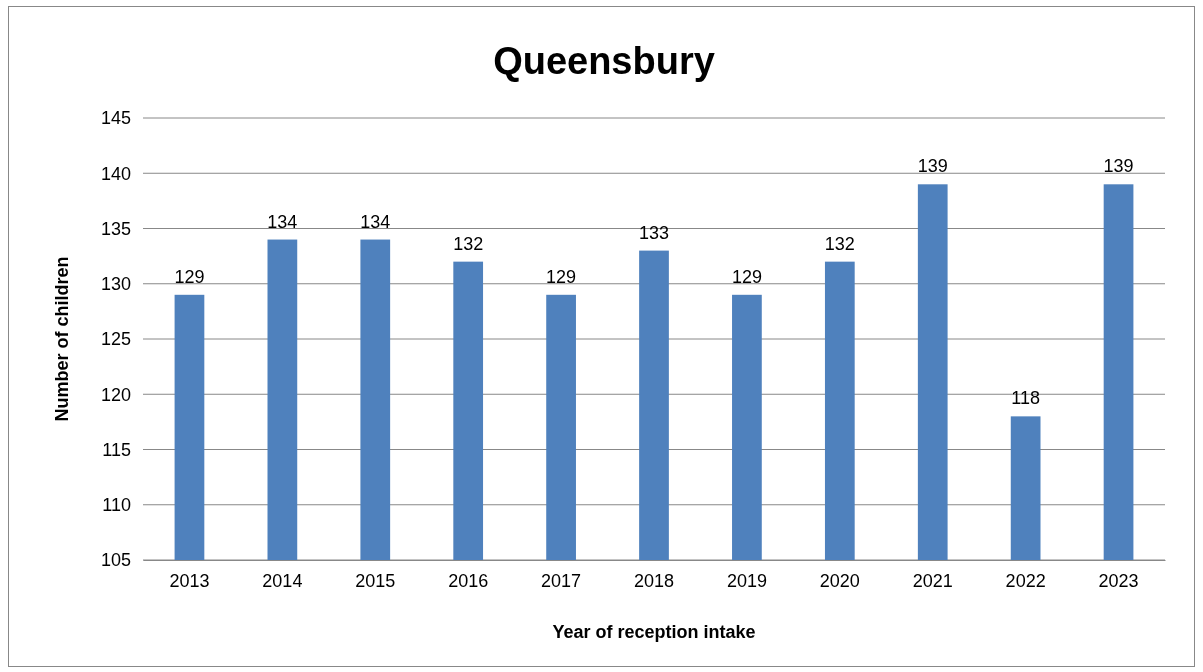  I want to click on y-tick-label: 110, so click(116, 505).